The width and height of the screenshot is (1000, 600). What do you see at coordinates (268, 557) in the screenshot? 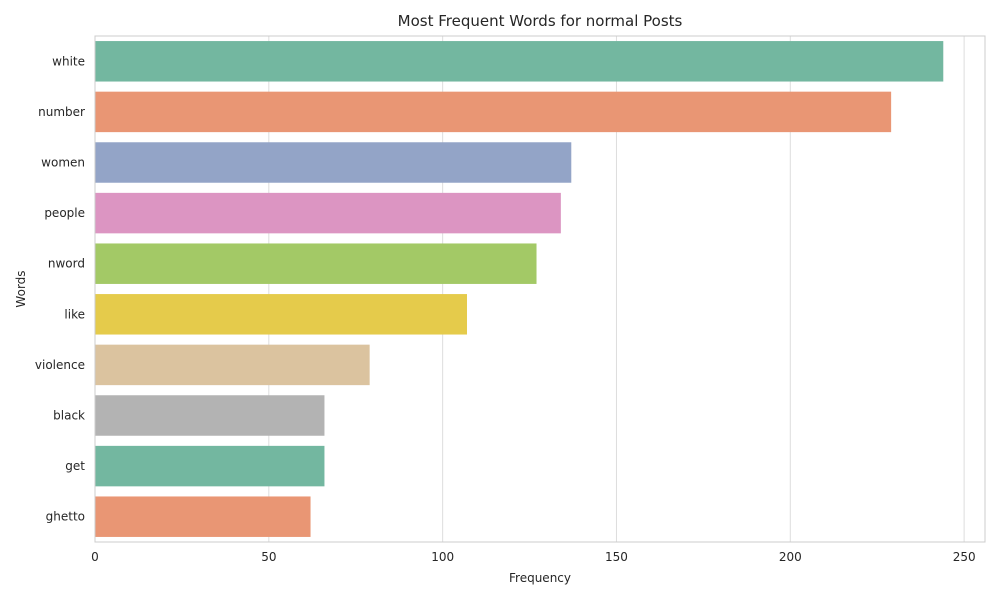
I see `x-tick-label: 50` at bounding box center [268, 557].